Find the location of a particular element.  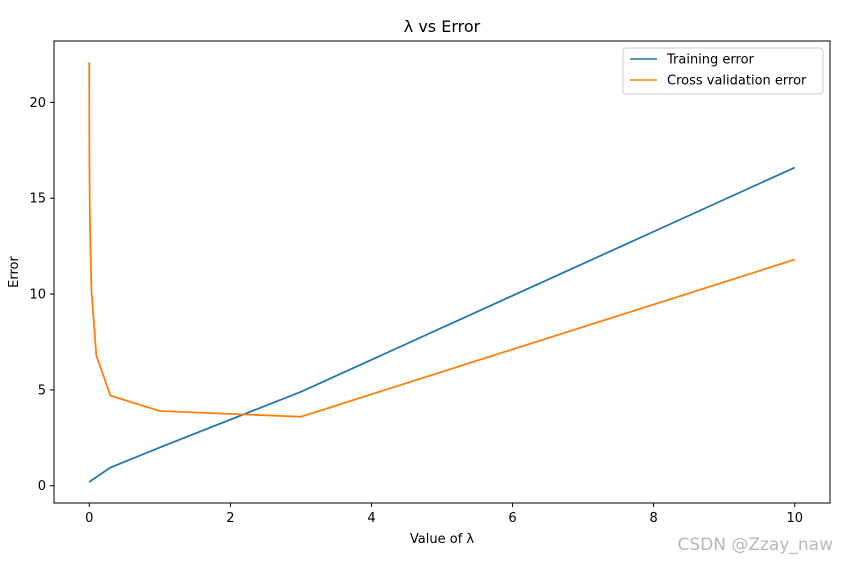

x-tick-label: 8 is located at coordinates (653, 518).